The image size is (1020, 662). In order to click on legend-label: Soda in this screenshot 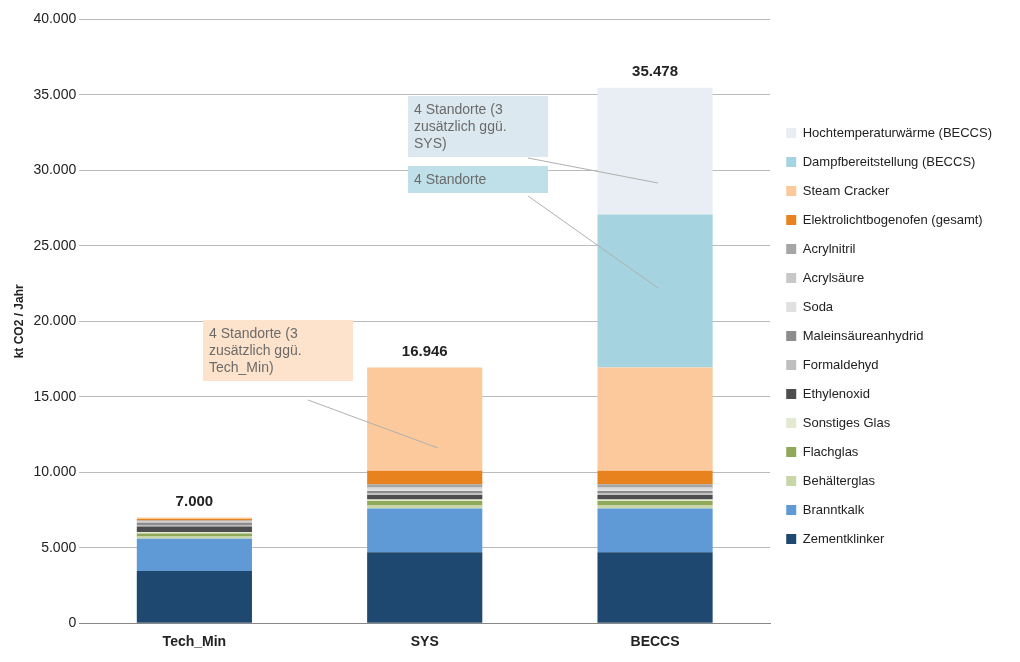, I will do `click(818, 306)`.